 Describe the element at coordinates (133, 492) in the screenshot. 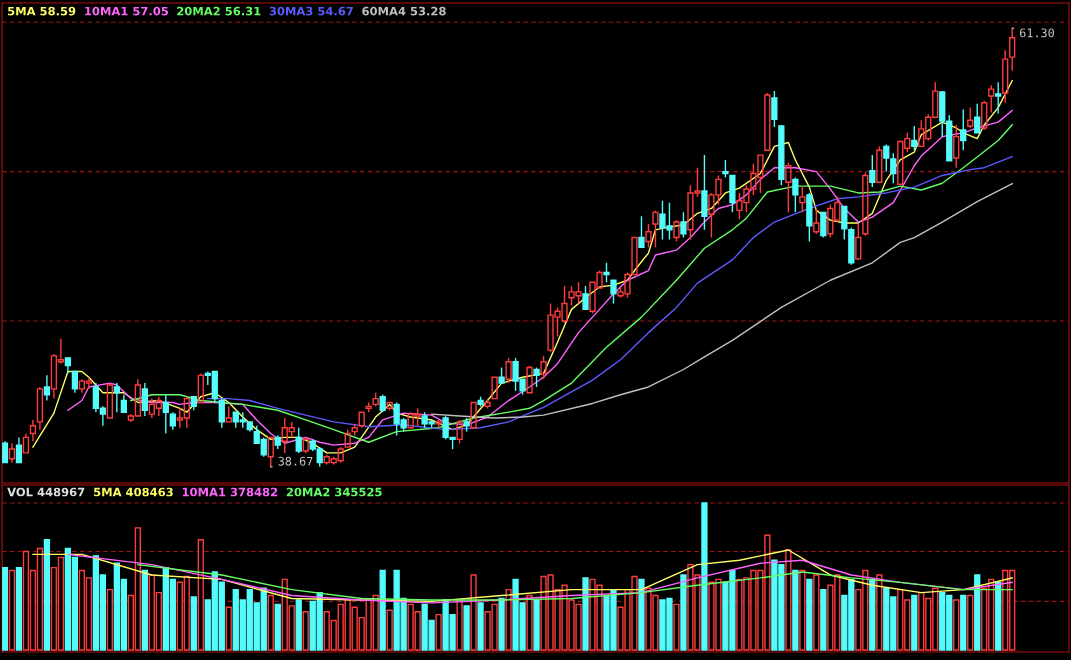

I see `text: 5MA 408463` at that location.